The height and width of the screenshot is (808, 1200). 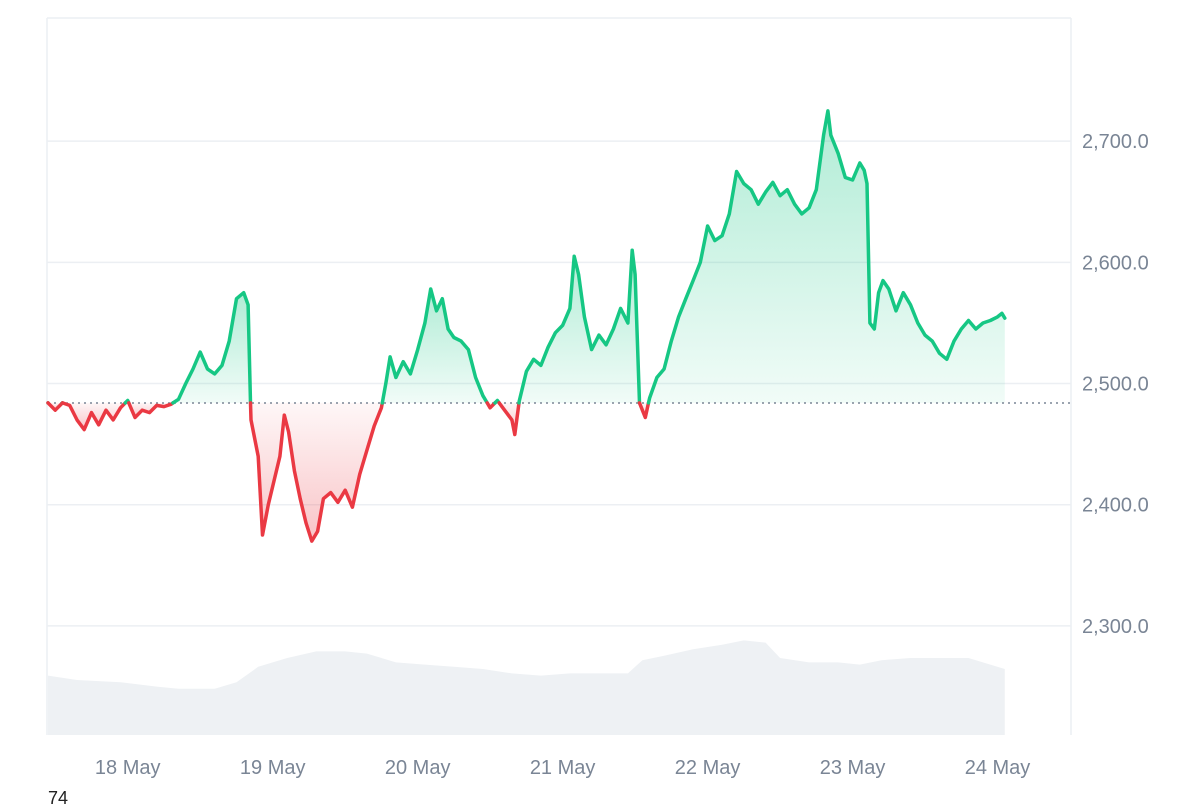 I want to click on x-tick-label: 21 May, so click(x=563, y=768).